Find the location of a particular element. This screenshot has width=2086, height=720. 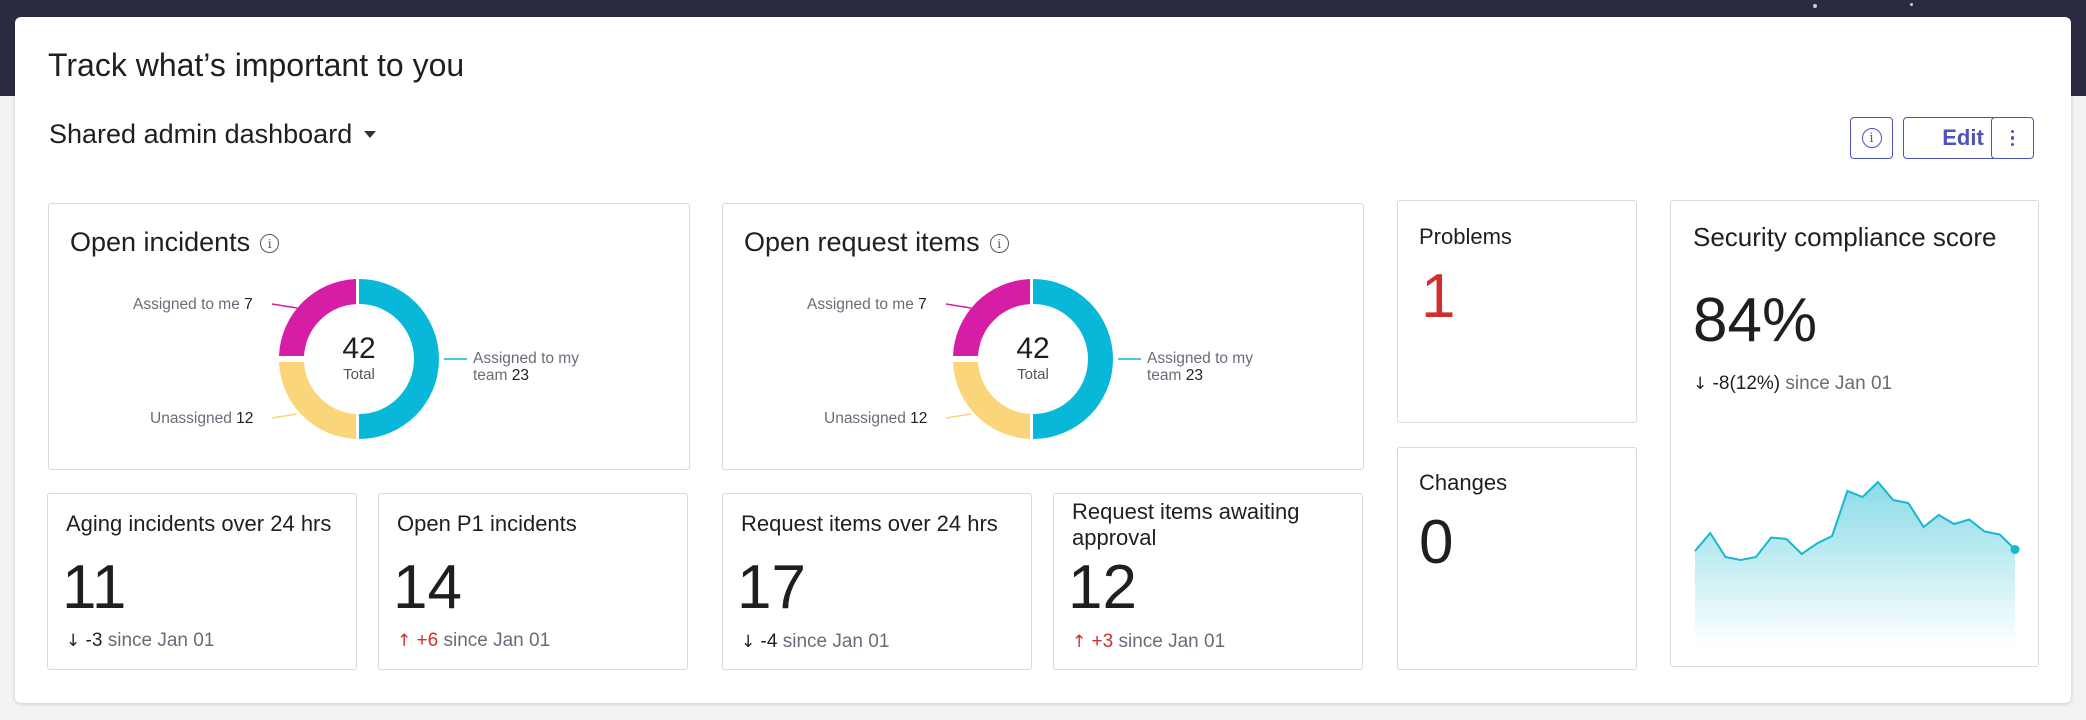

open-request-items-title: Open request items is located at coordinates (862, 242).